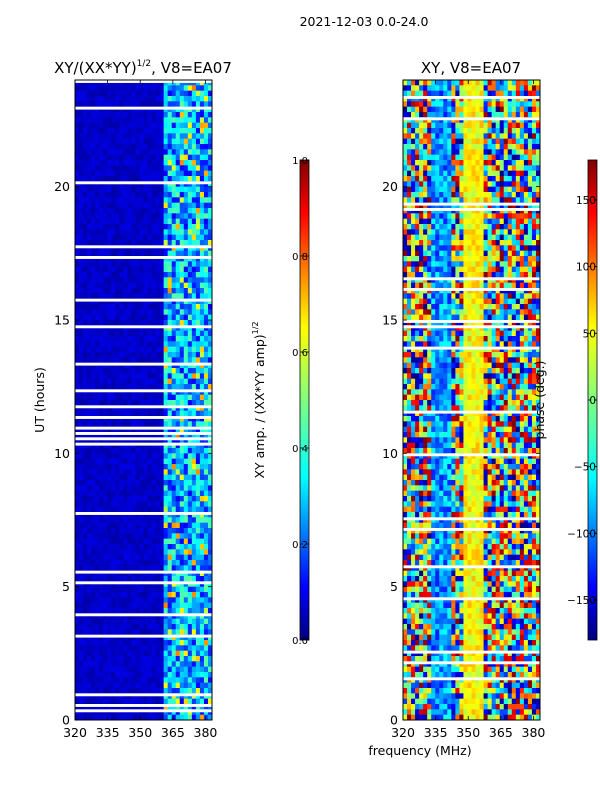 This screenshot has height=800, width=600. Describe the element at coordinates (39, 400) in the screenshot. I see `left-ylabel: UT (hours)` at that location.